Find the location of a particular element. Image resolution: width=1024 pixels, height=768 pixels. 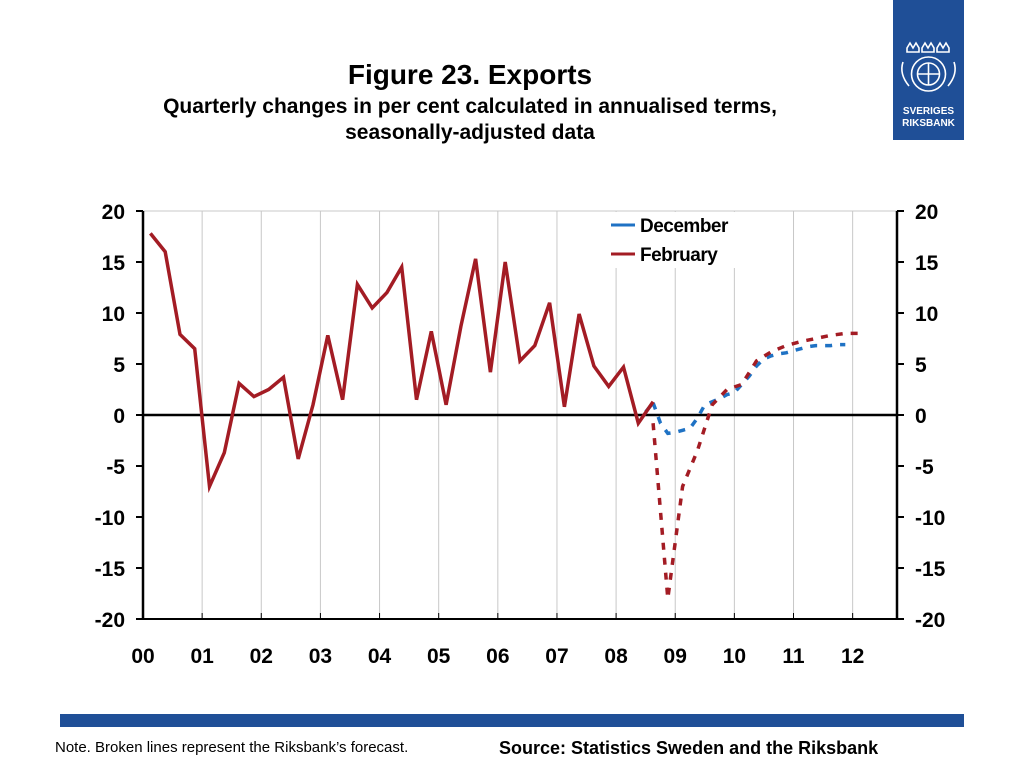

x-tick-label-08: 08 is located at coordinates (616, 656).